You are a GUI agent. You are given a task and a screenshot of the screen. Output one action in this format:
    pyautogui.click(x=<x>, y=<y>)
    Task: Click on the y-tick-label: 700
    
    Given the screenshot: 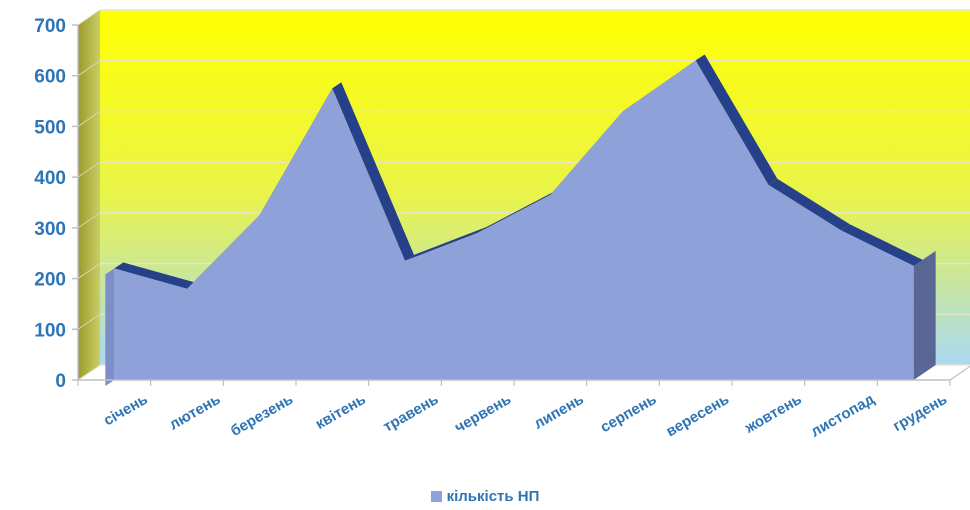 What is the action you would take?
    pyautogui.click(x=50, y=26)
    